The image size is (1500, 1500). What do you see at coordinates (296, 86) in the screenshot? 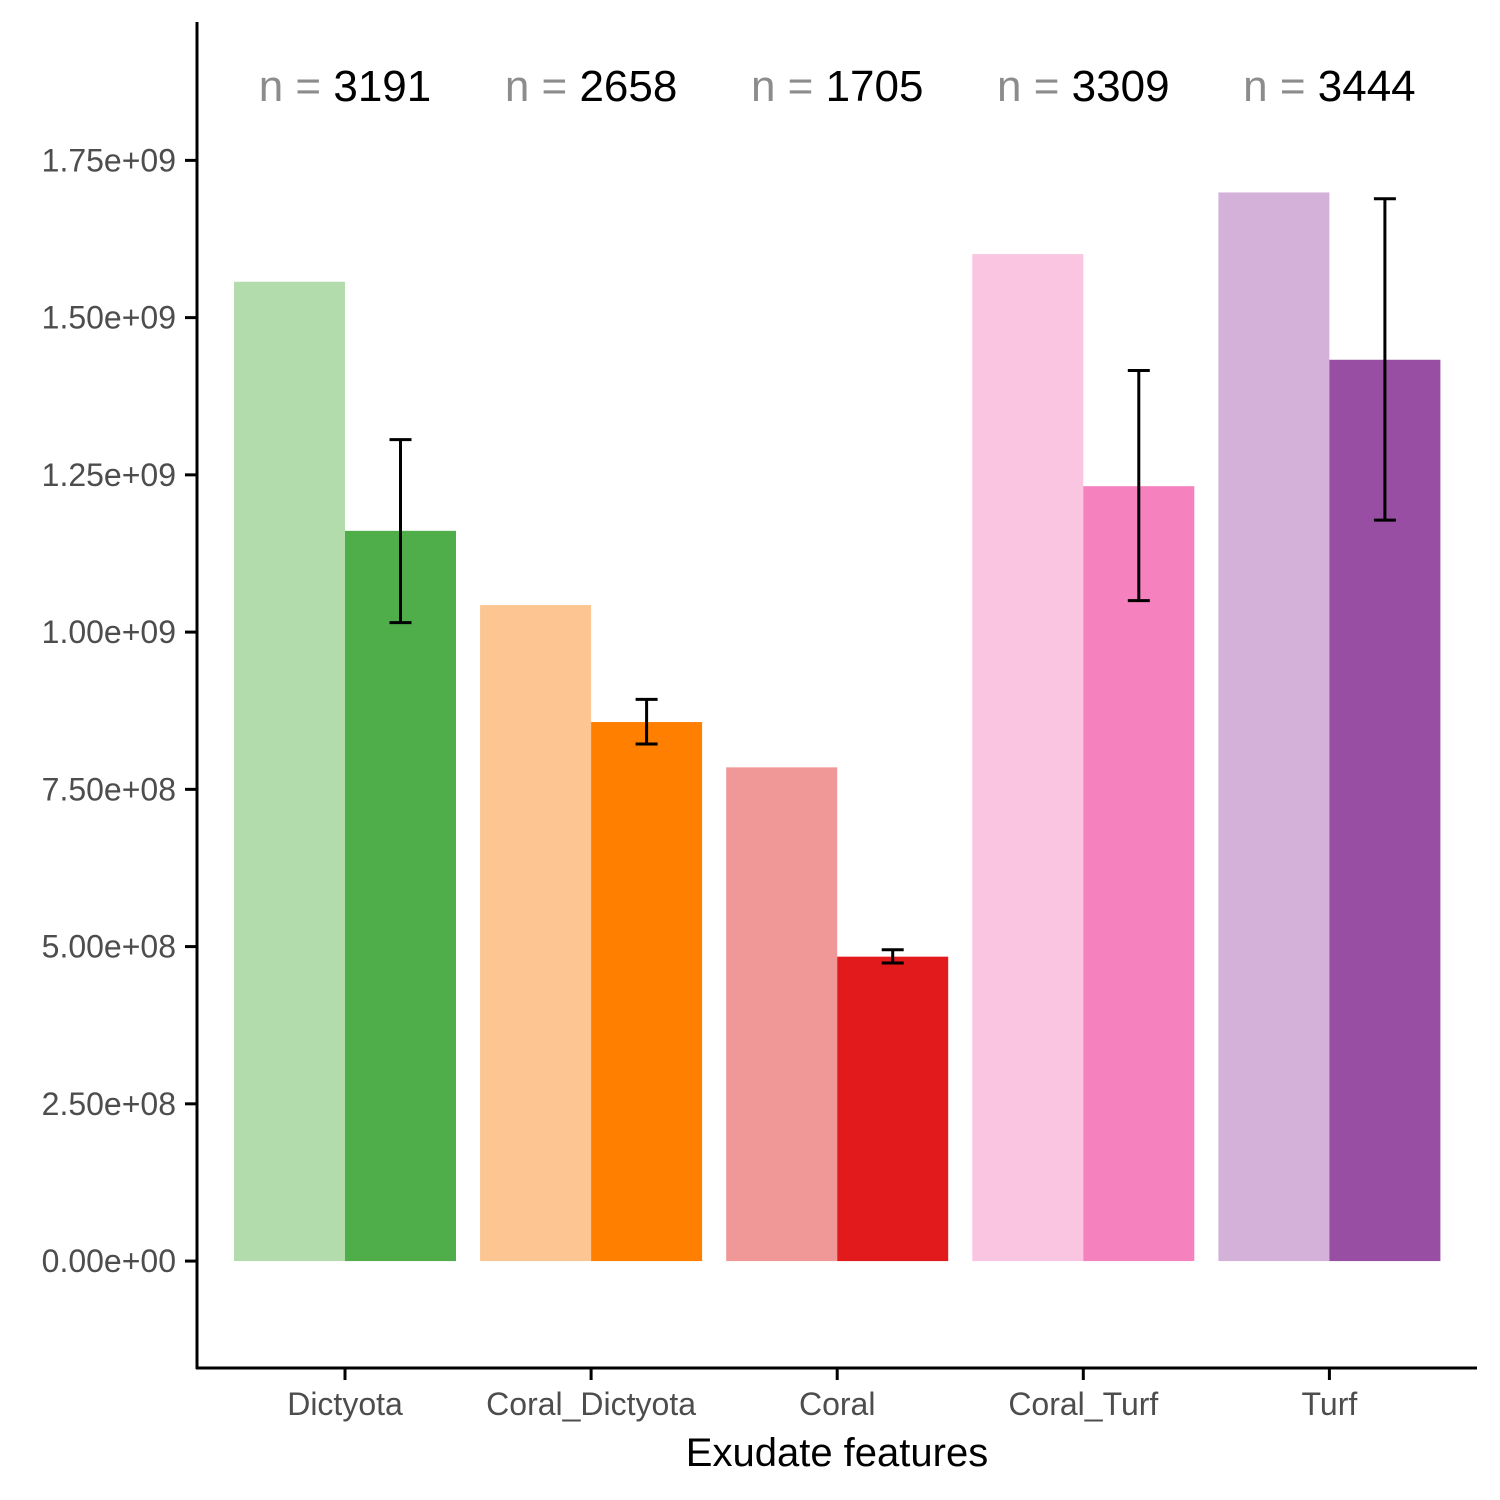
I see `n-prefix-dictyota: n =` at bounding box center [296, 86].